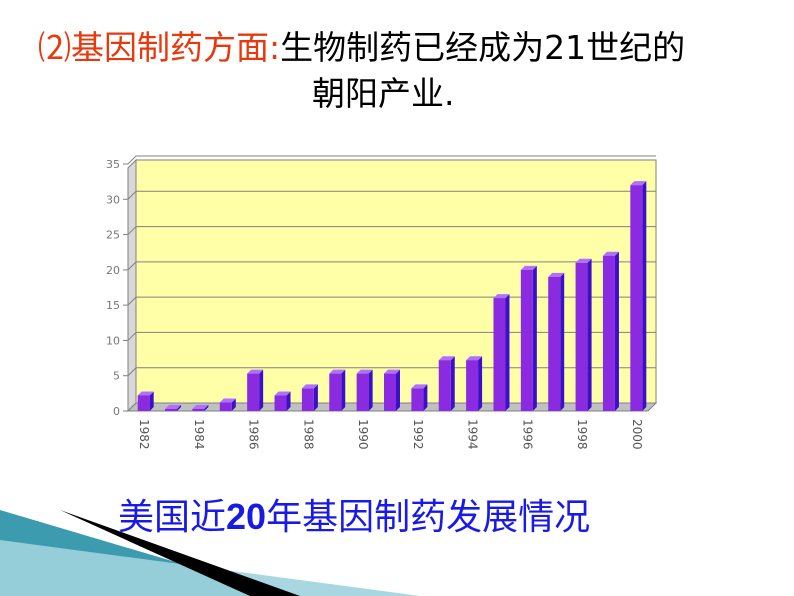 This screenshot has width=794, height=596. Describe the element at coordinates (113, 340) in the screenshot. I see `y-tick-label: 10` at that location.